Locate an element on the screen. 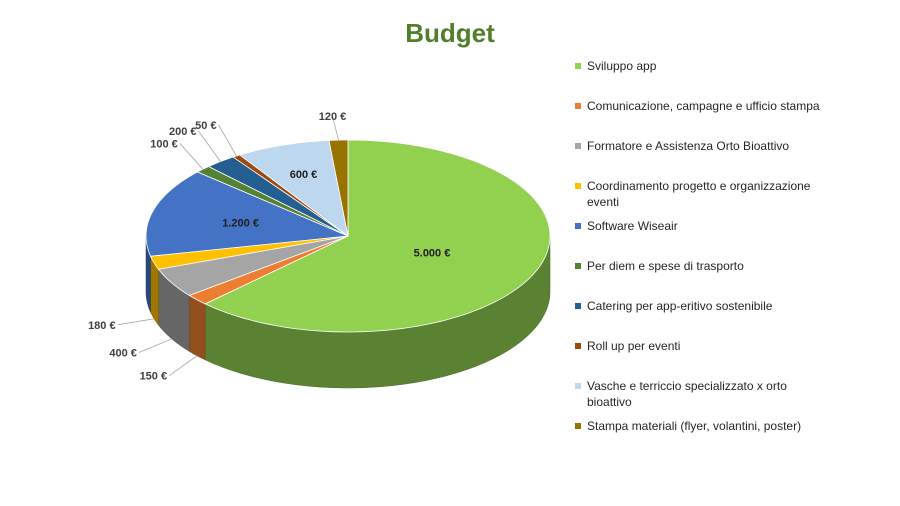 This screenshot has width=900, height=506. legend-label: Software Wiseair is located at coordinates (632, 226).